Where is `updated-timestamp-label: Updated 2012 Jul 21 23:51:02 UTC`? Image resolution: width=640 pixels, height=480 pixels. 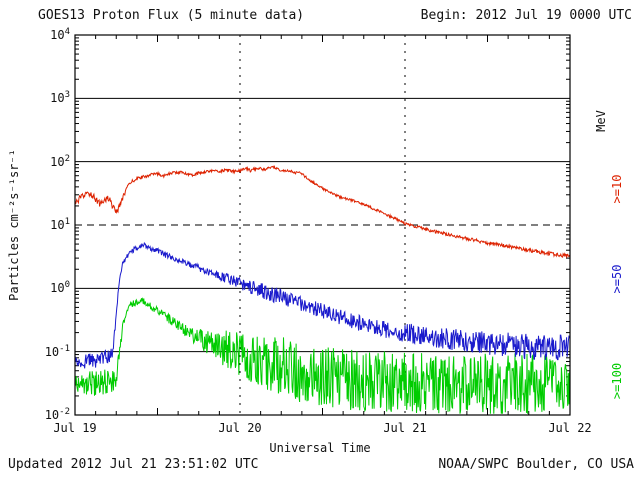 updated-timestamp-label: Updated 2012 Jul 21 23:51:02 UTC is located at coordinates (133, 464).